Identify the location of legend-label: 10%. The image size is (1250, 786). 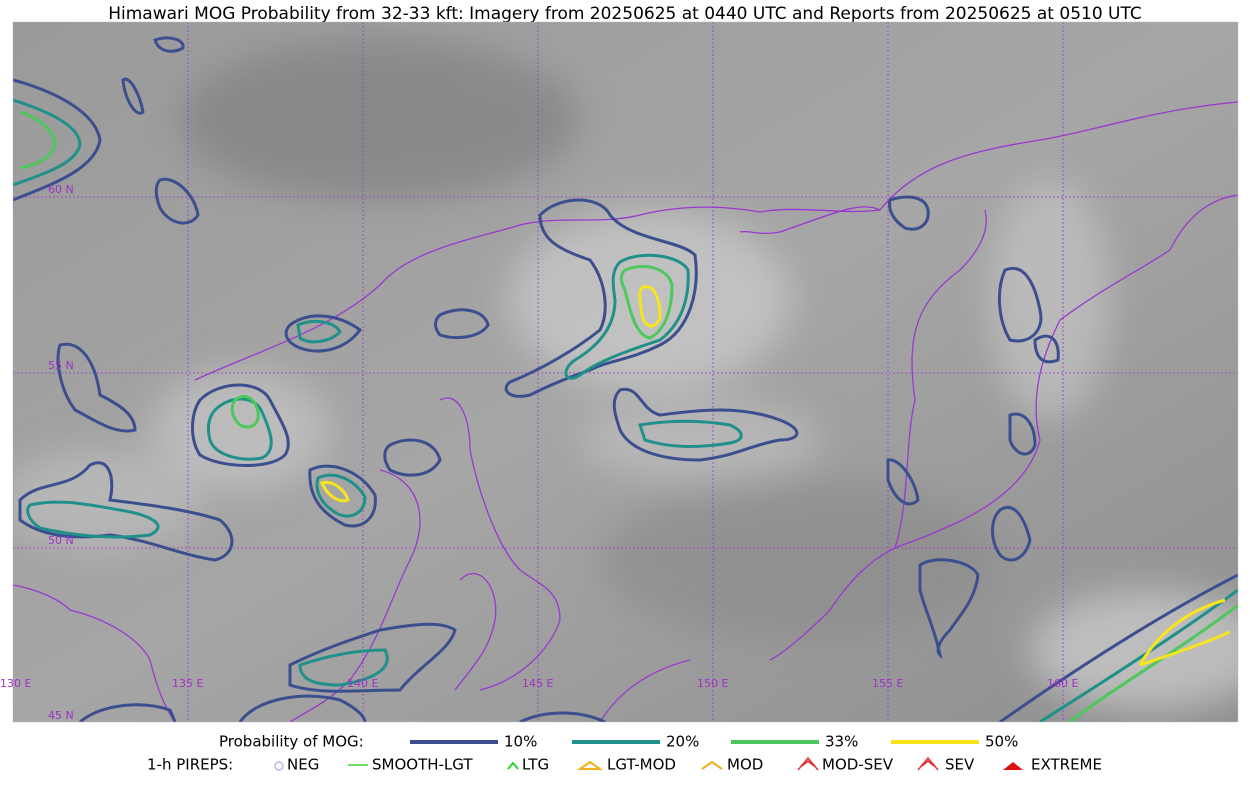
(520, 742).